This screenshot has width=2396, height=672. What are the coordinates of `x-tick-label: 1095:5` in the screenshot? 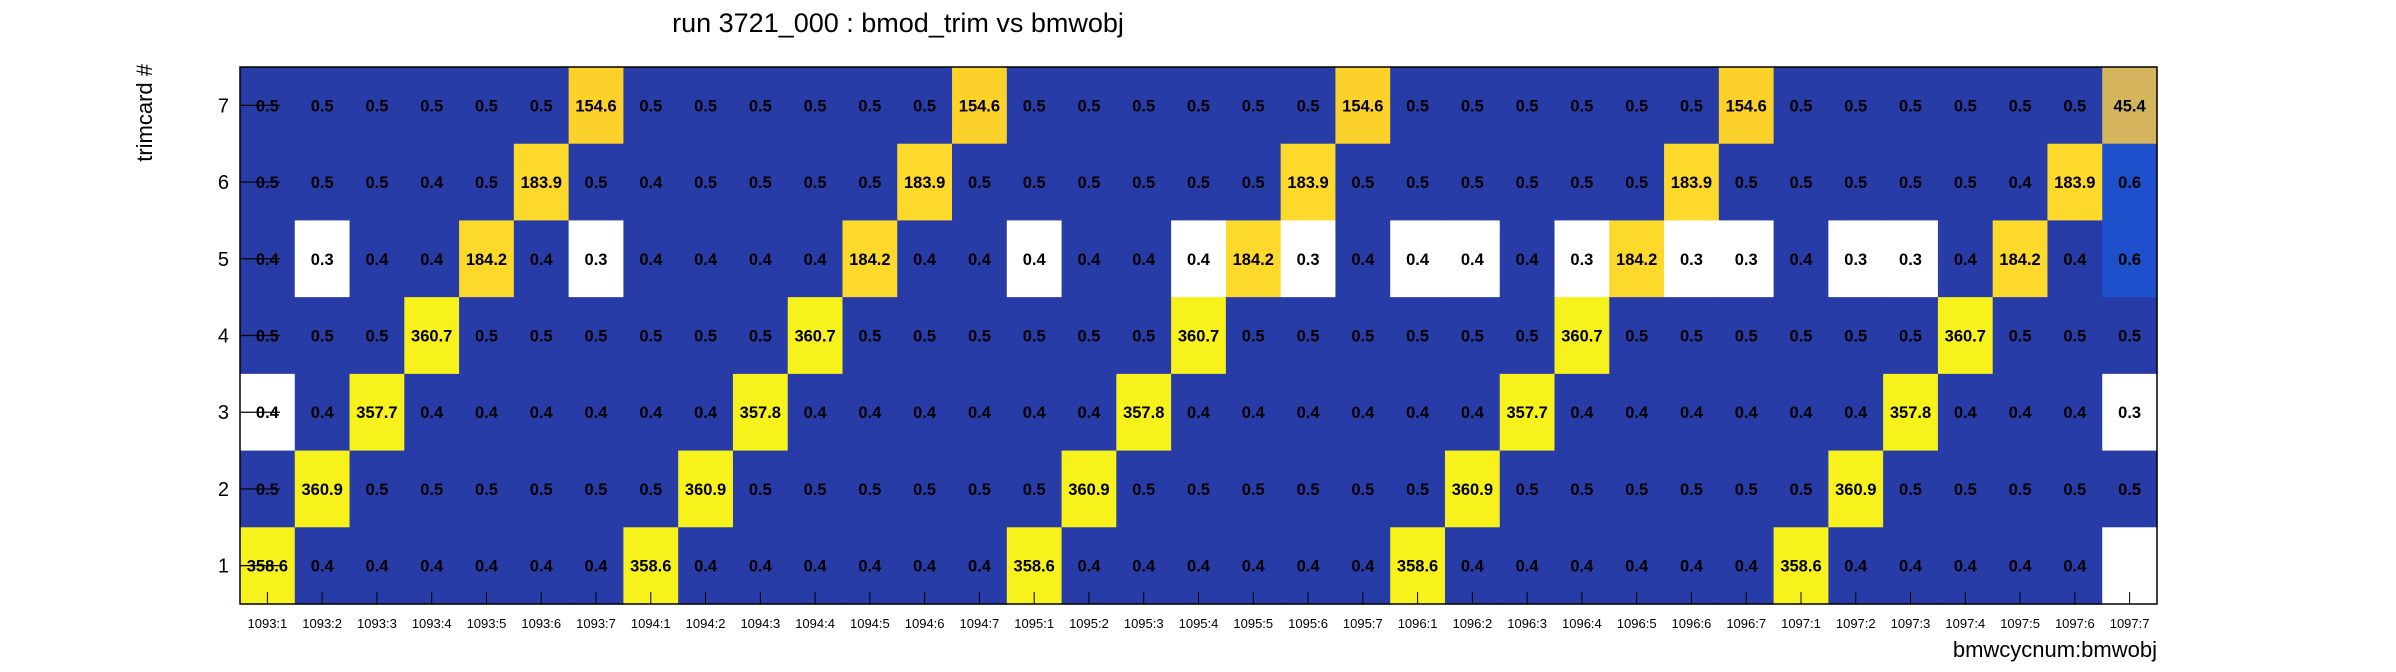 It's located at (1253, 623).